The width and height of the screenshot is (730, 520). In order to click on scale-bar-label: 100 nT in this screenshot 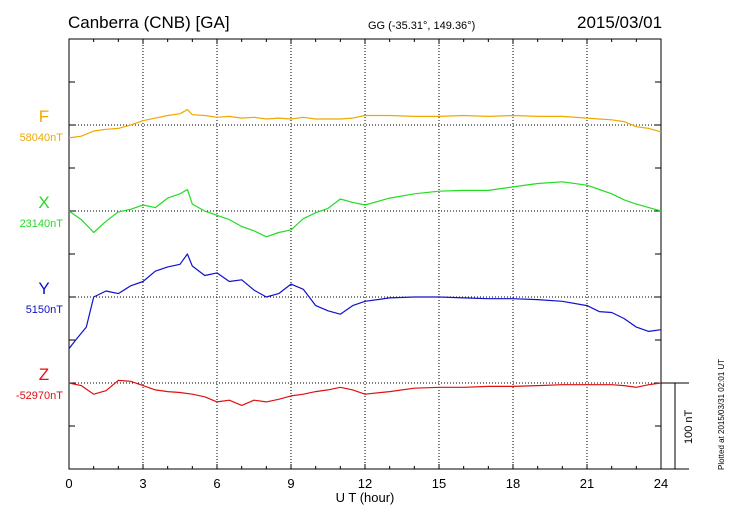, I will do `click(689, 426)`.